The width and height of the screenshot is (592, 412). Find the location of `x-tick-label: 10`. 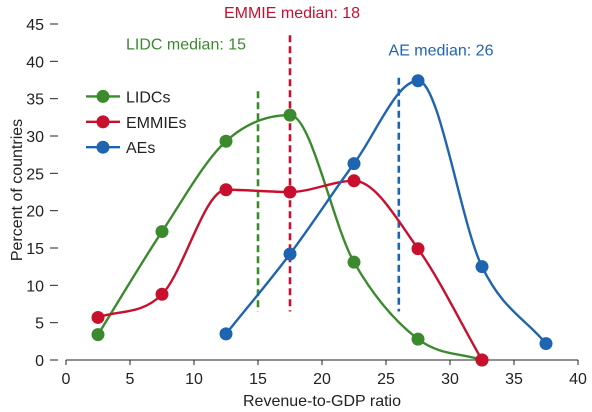

x-tick-label: 10 is located at coordinates (194, 379).